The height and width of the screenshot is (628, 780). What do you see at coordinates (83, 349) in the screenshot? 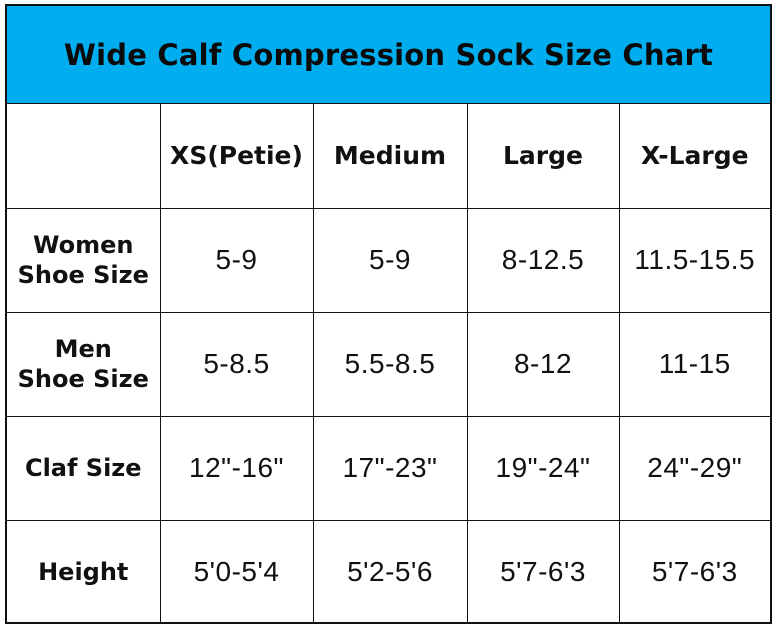
I see `row-header-line: Men` at bounding box center [83, 349].